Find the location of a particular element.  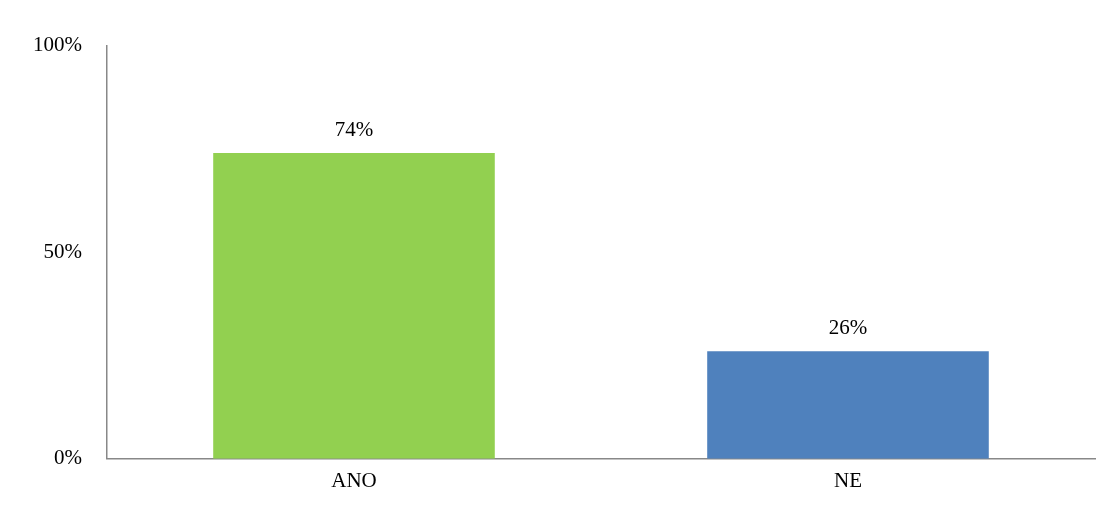

data-label: 74% is located at coordinates (354, 129).